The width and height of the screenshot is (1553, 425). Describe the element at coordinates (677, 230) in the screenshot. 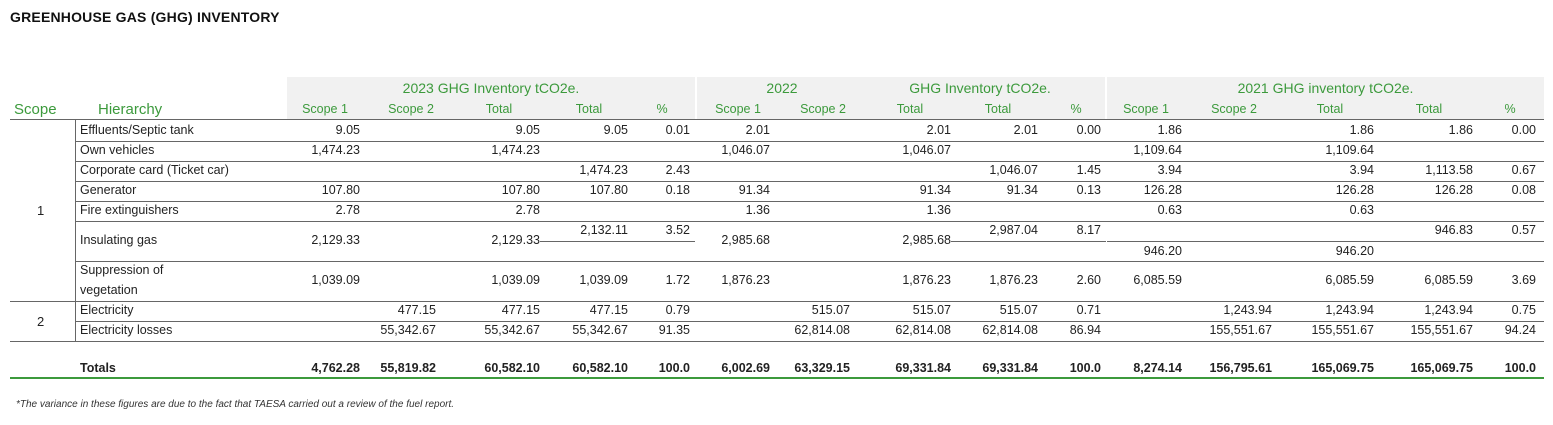

I see `table-cell: 3.52` at that location.